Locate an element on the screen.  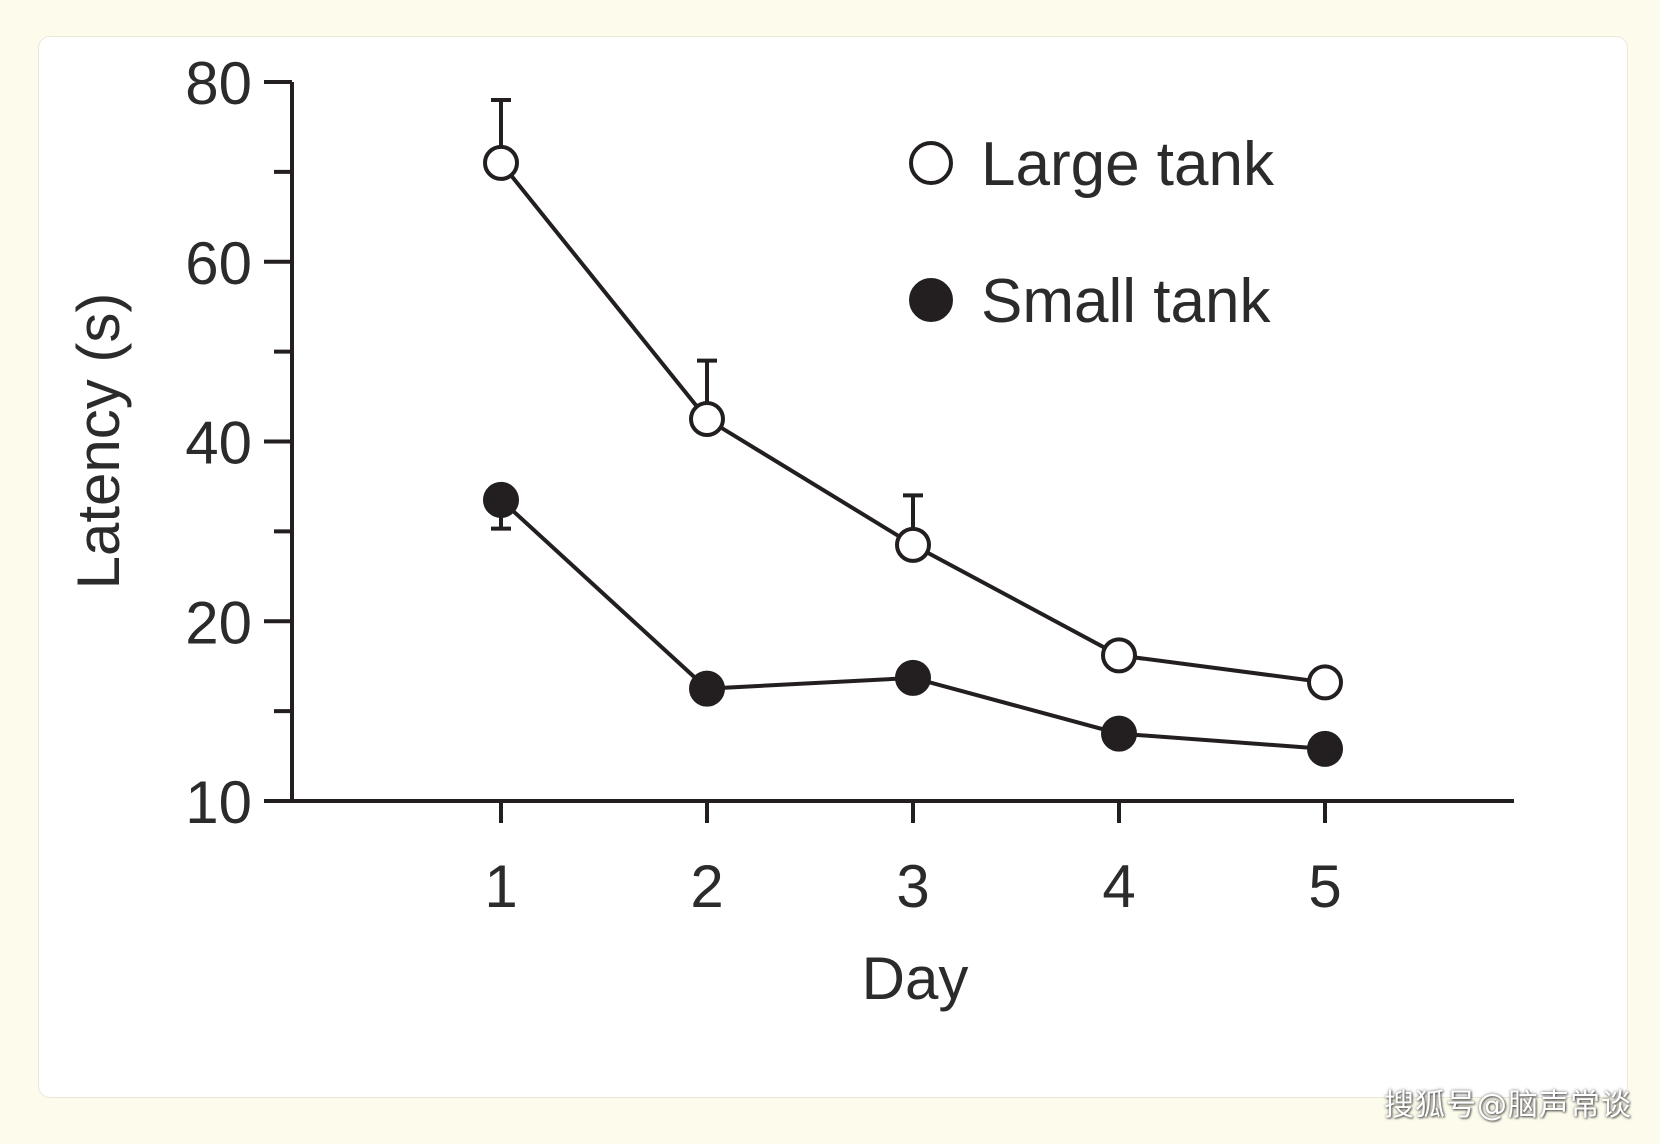
legend-marker-filled is located at coordinates (931, 300).